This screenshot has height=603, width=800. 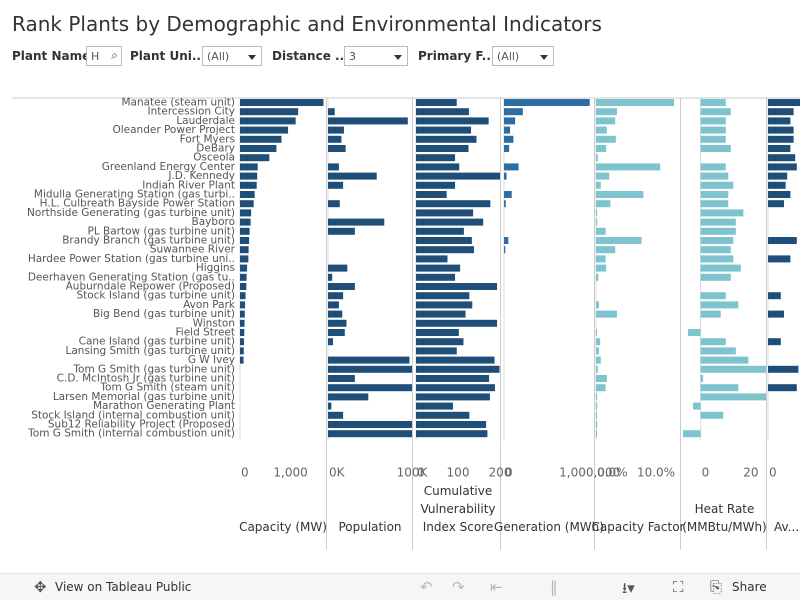 What do you see at coordinates (193, 250) in the screenshot?
I see `row-label: Suwannee River` at bounding box center [193, 250].